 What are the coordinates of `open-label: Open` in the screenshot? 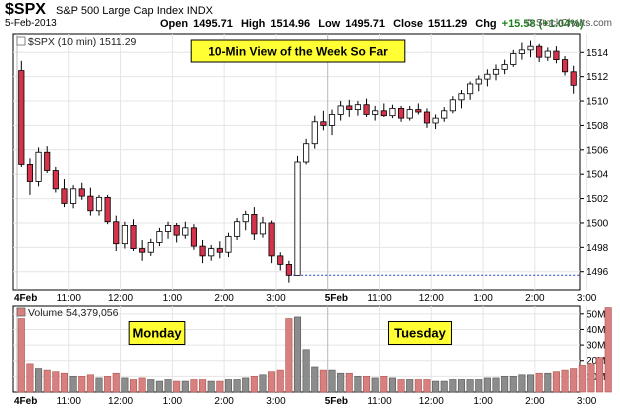 It's located at (174, 24).